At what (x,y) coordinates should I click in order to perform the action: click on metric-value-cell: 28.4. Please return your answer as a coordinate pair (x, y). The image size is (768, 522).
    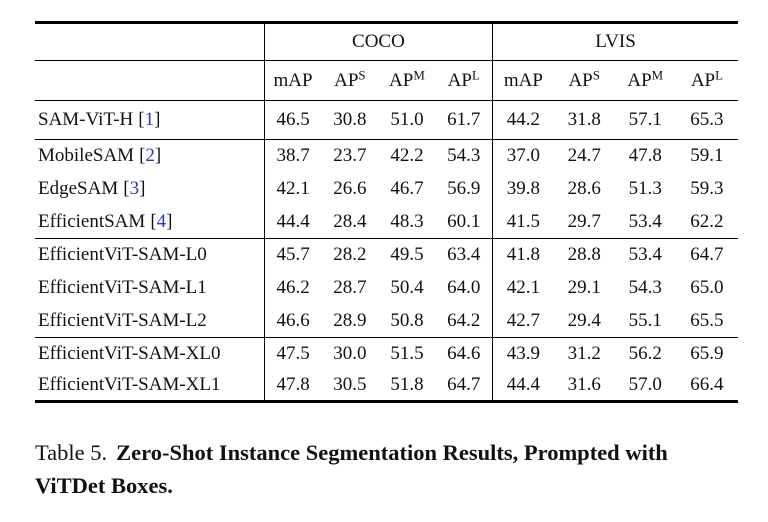
    Looking at the image, I should click on (350, 221).